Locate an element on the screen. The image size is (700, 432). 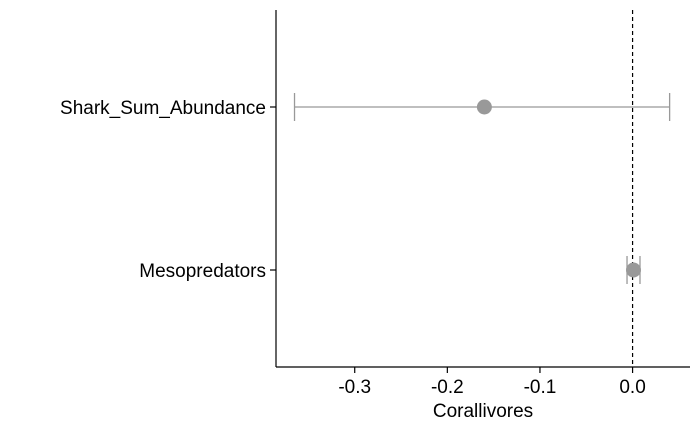
x-tick-label-2: -0.1 is located at coordinates (540, 387).